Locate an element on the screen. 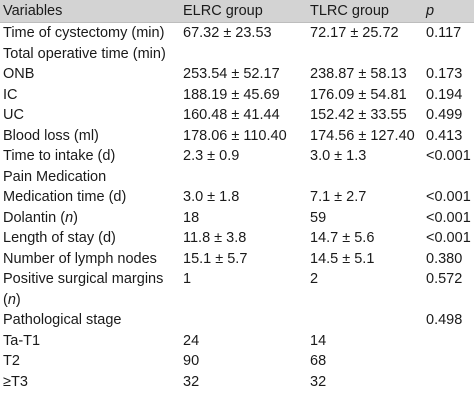 This screenshot has width=474, height=406. header-row: Variables ELRC group TLRC group p is located at coordinates (237, 11).